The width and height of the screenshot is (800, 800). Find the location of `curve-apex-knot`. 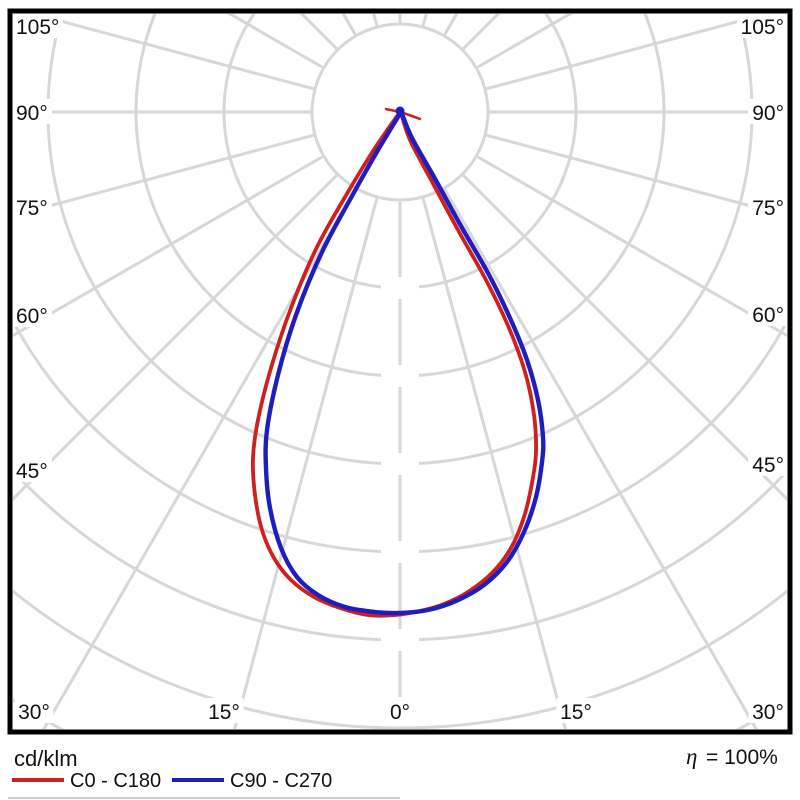

curve-apex-knot is located at coordinates (400, 111).